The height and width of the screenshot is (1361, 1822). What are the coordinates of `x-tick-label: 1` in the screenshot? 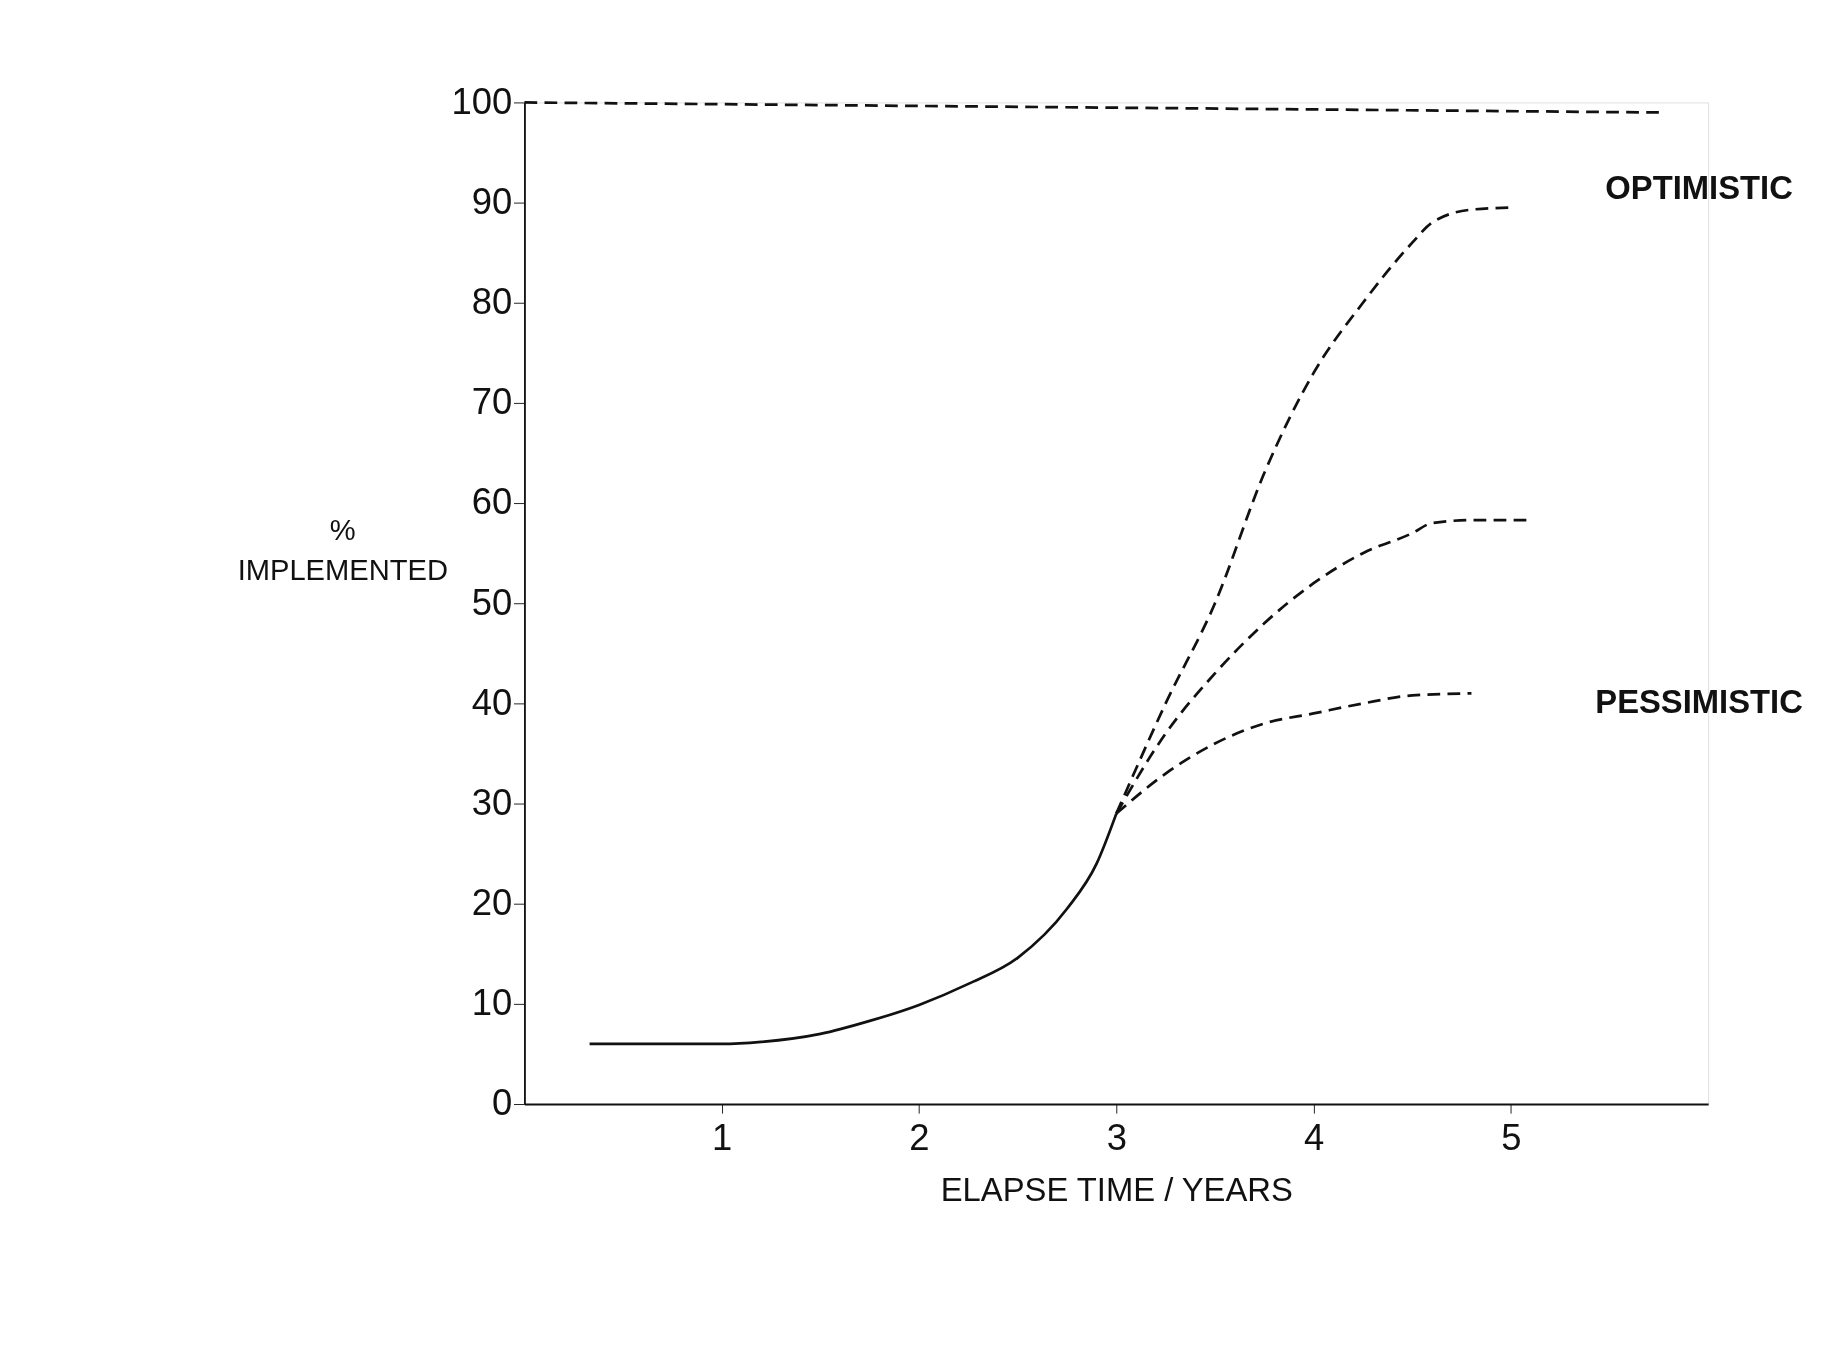 It's located at (722, 1138).